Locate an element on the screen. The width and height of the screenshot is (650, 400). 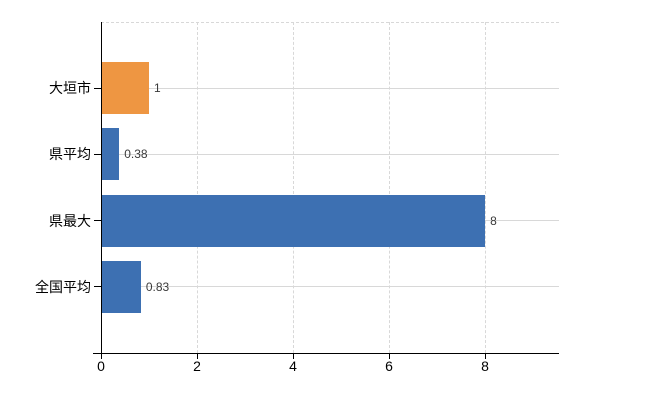
x-tick-label: 0 is located at coordinates (101, 366).